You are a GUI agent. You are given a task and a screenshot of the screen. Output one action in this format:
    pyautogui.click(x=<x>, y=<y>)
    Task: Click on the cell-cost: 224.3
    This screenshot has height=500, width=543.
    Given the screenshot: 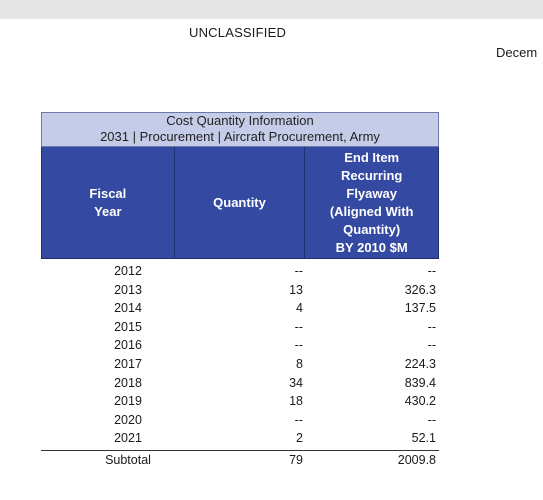 What is the action you would take?
    pyautogui.click(x=420, y=363)
    